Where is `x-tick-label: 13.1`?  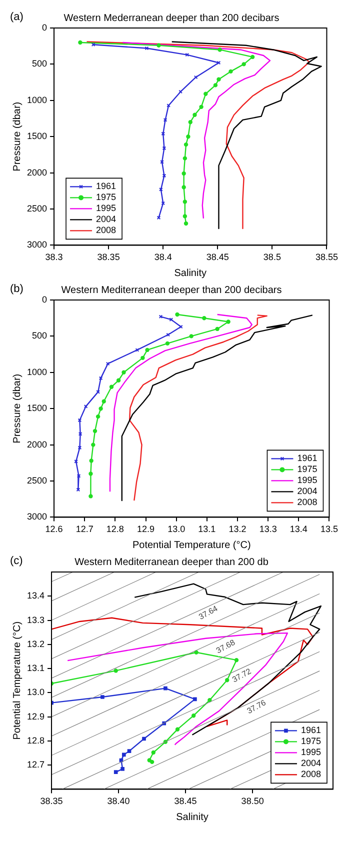
x-tick-label: 13.1 is located at coordinates (207, 529).